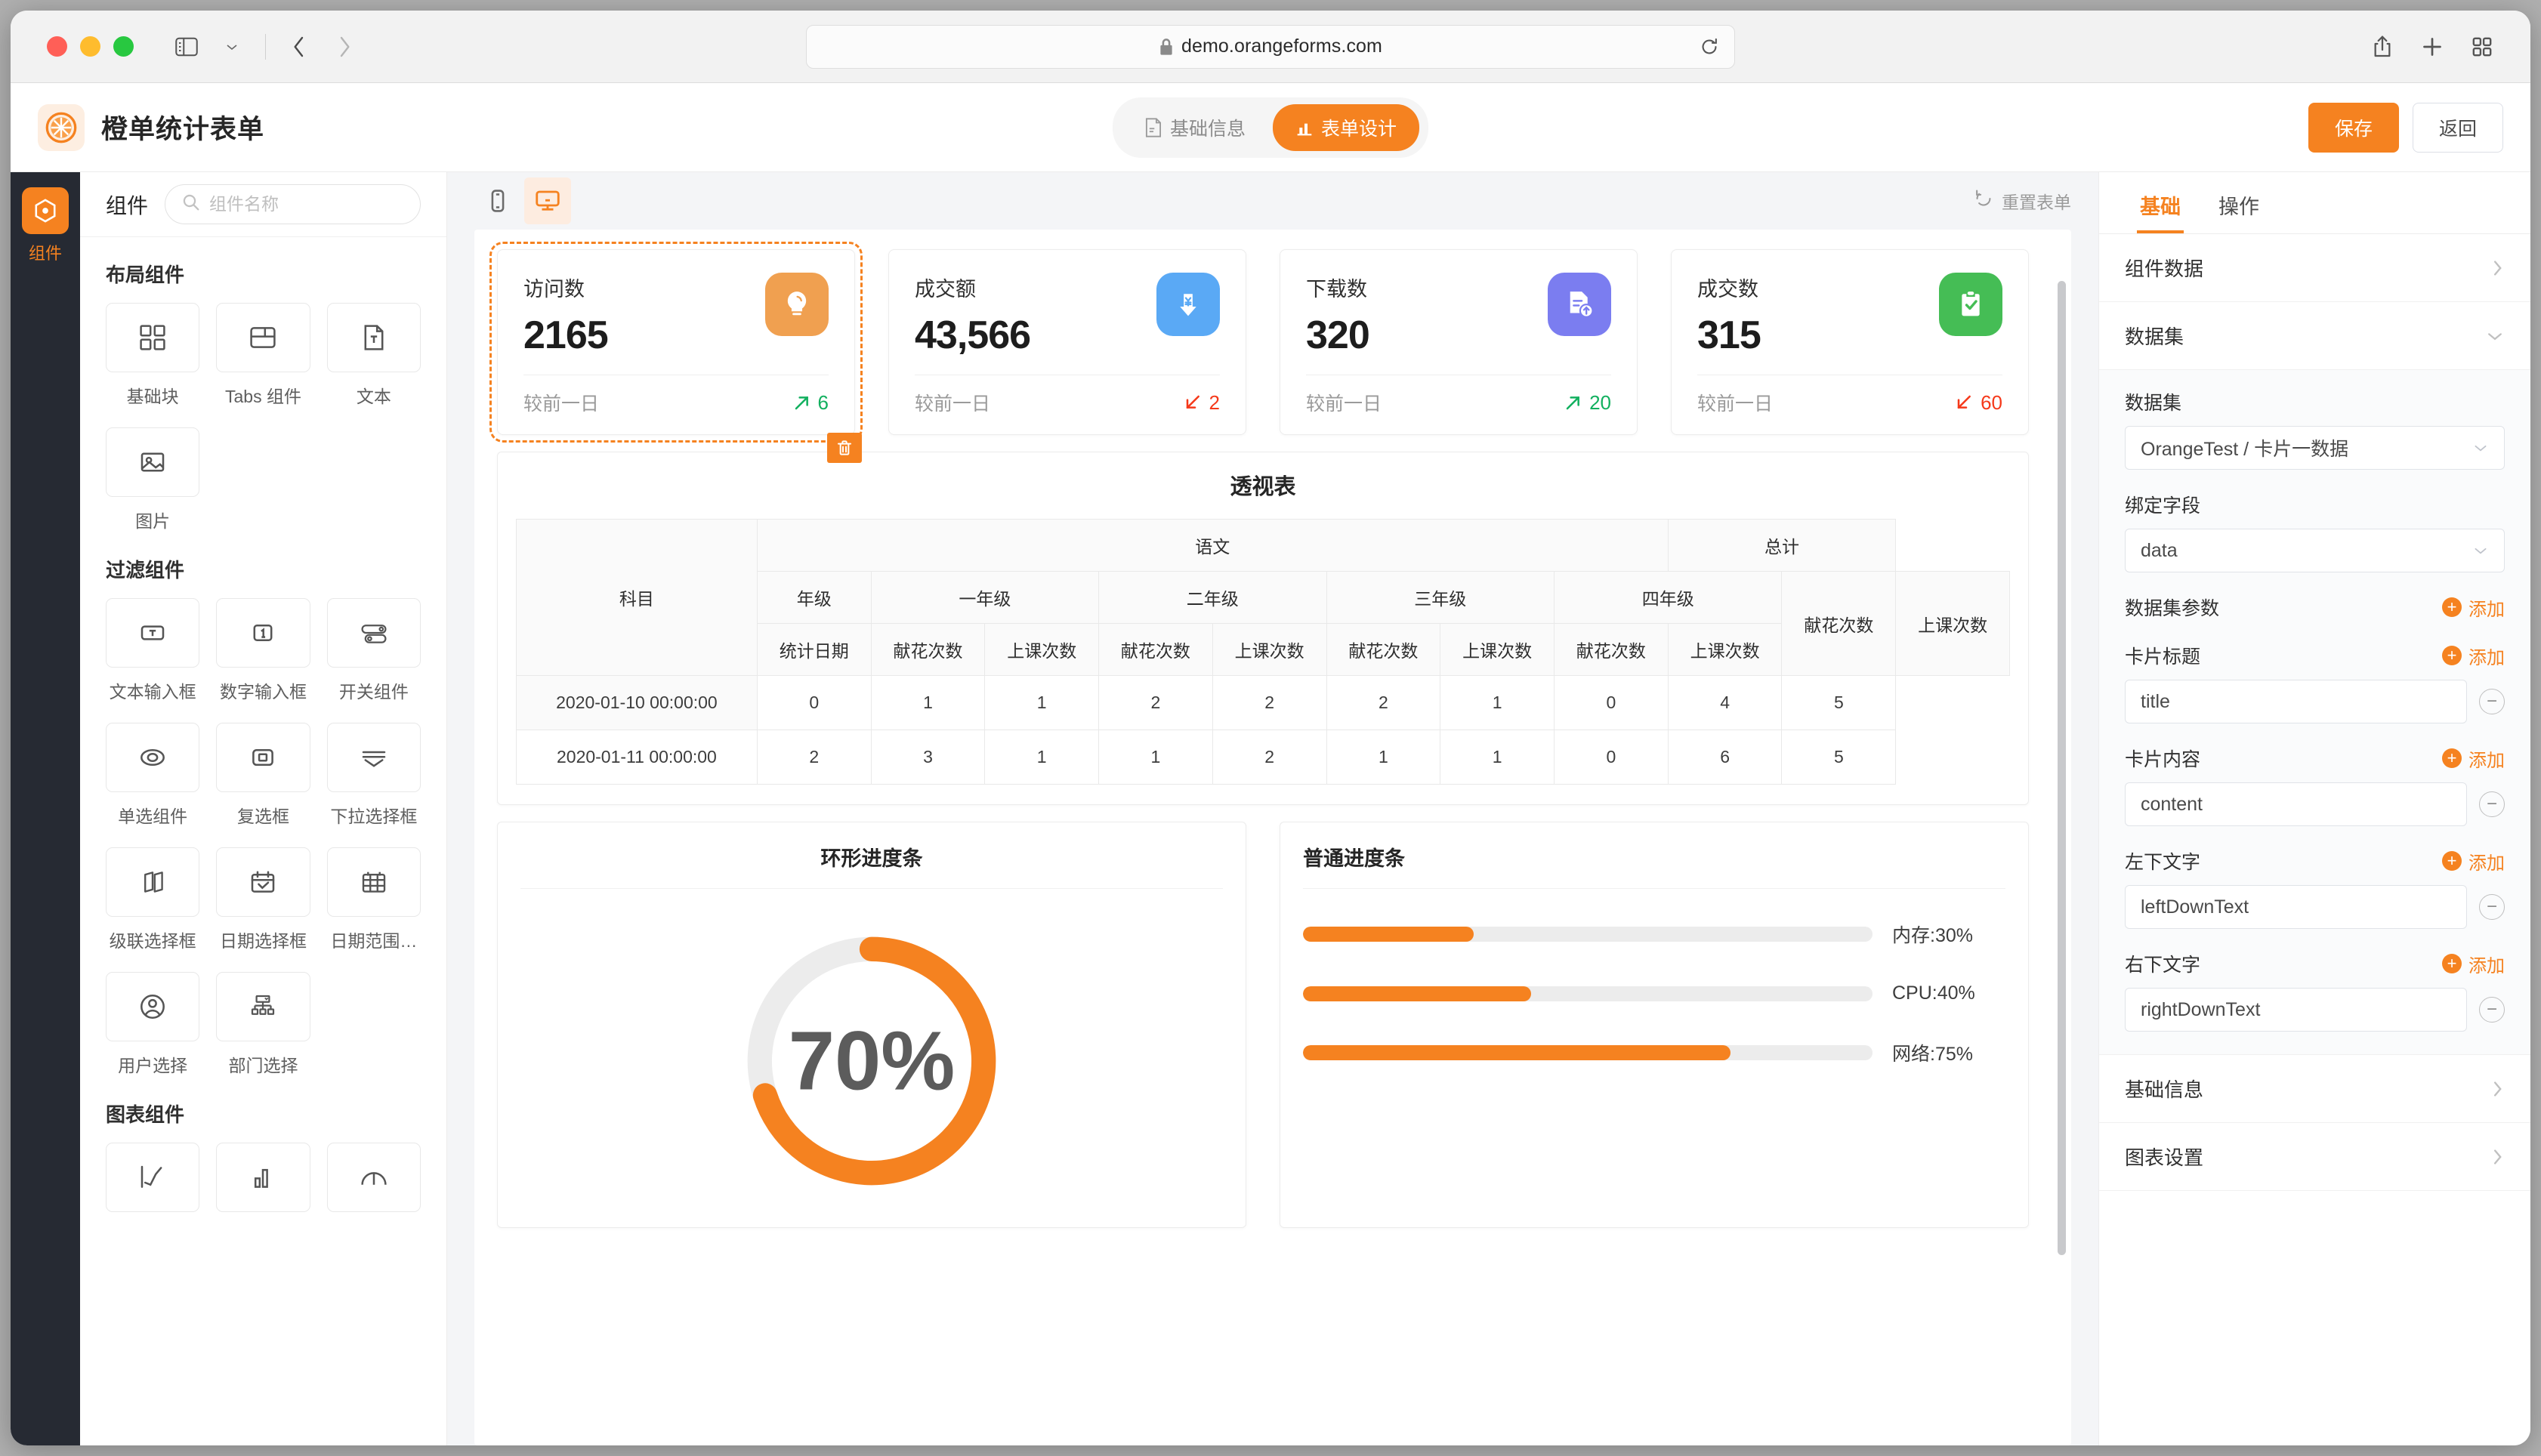 This screenshot has height=1456, width=2541. I want to click on maximize-window-button, so click(123, 46).